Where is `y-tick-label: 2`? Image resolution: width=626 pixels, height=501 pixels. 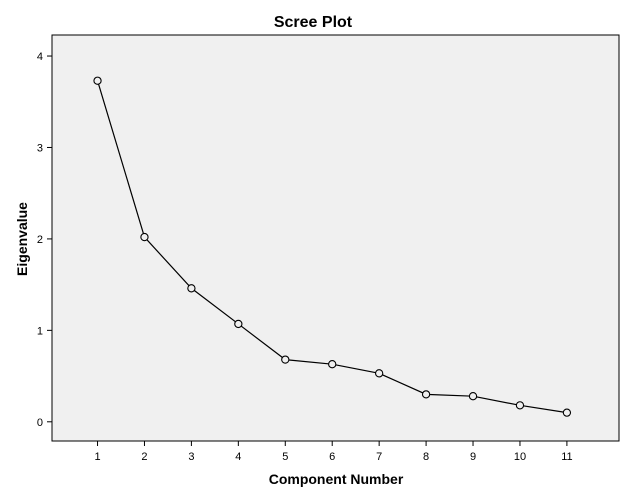
y-tick-label: 2 is located at coordinates (40, 240).